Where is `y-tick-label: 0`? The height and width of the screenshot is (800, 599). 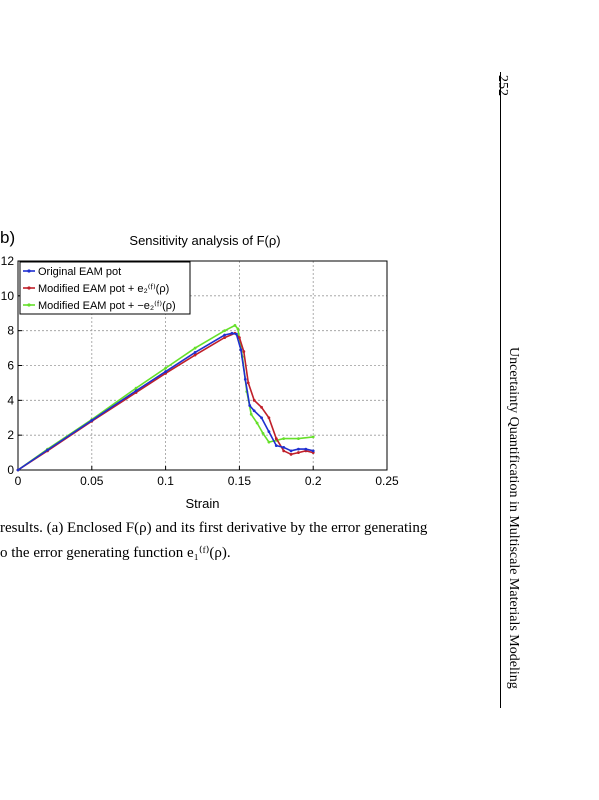
y-tick-label: 0 is located at coordinates (10, 470).